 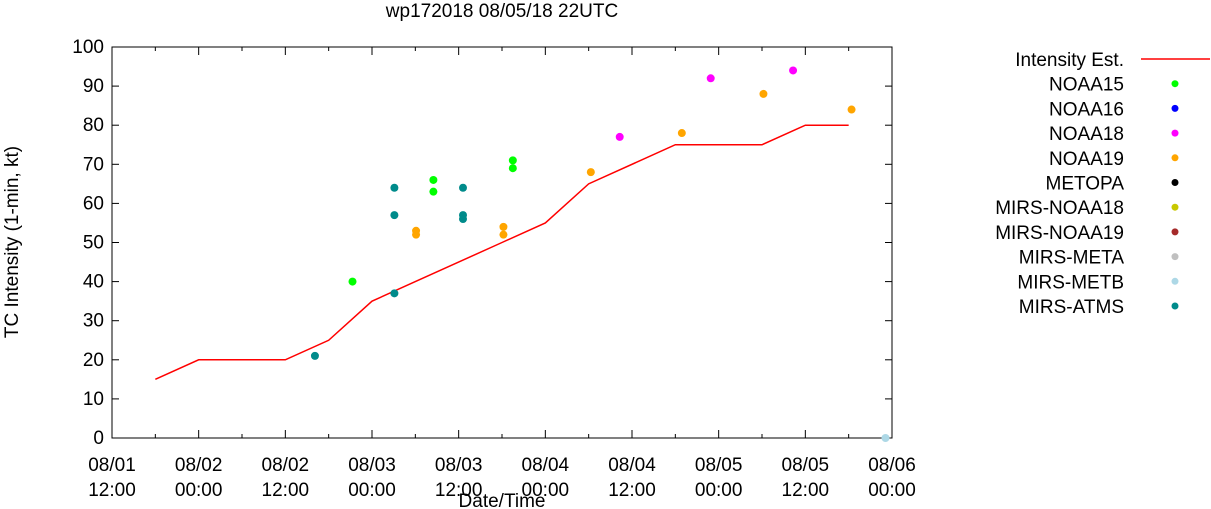 I want to click on legend-label: NOAA18, so click(x=1086, y=134).